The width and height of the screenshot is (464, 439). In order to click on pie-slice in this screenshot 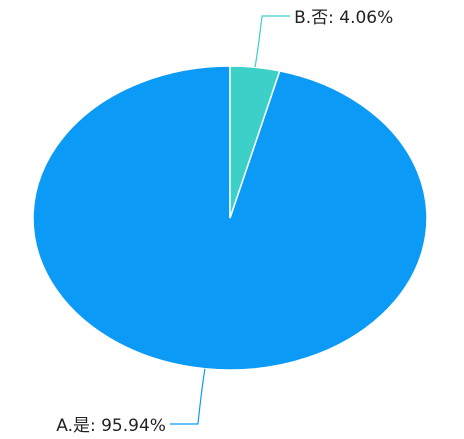, I will do `click(255, 142)`.